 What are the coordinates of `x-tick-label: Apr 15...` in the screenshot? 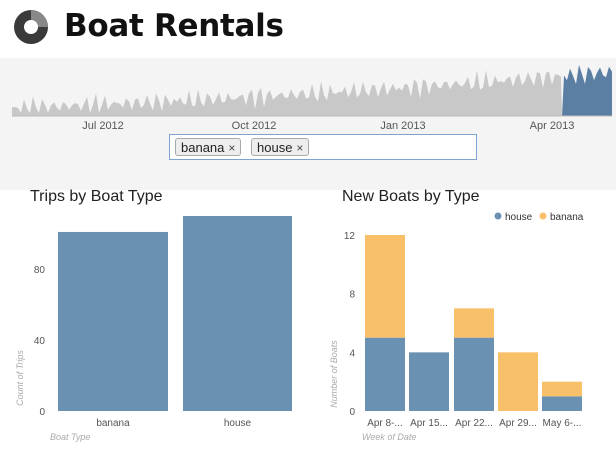 It's located at (429, 423).